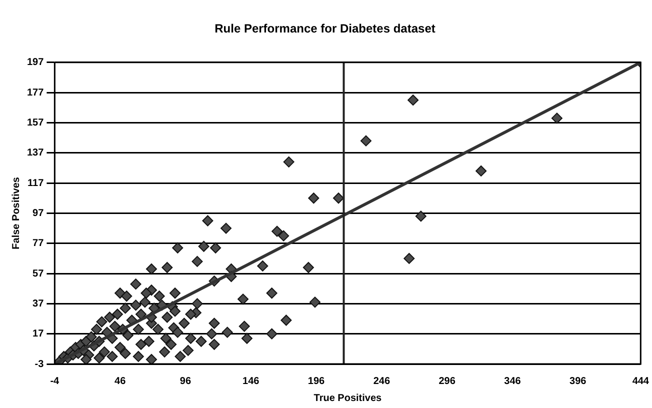 The image size is (652, 408). Describe the element at coordinates (38, 244) in the screenshot. I see `y-tick-label: 77` at that location.